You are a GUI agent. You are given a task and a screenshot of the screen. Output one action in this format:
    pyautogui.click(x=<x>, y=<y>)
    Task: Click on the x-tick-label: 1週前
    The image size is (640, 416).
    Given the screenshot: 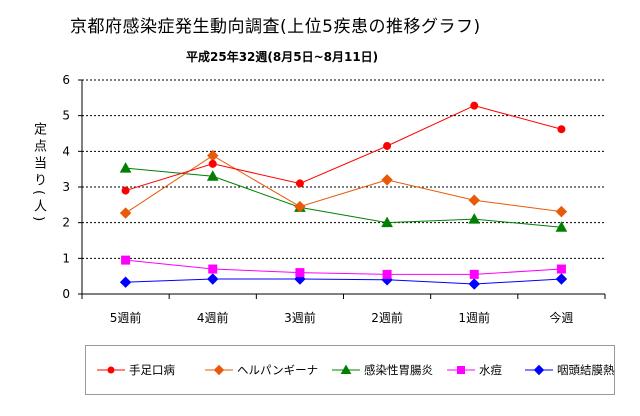 What is the action you would take?
    pyautogui.click(x=474, y=317)
    